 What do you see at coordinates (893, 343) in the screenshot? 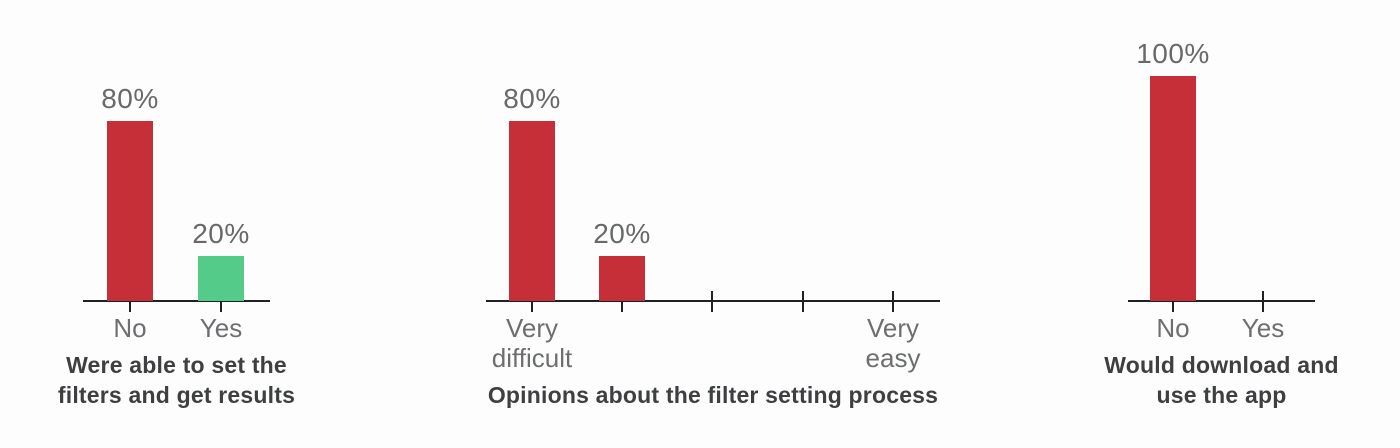
I see `tick-label: Very easy` at bounding box center [893, 343].